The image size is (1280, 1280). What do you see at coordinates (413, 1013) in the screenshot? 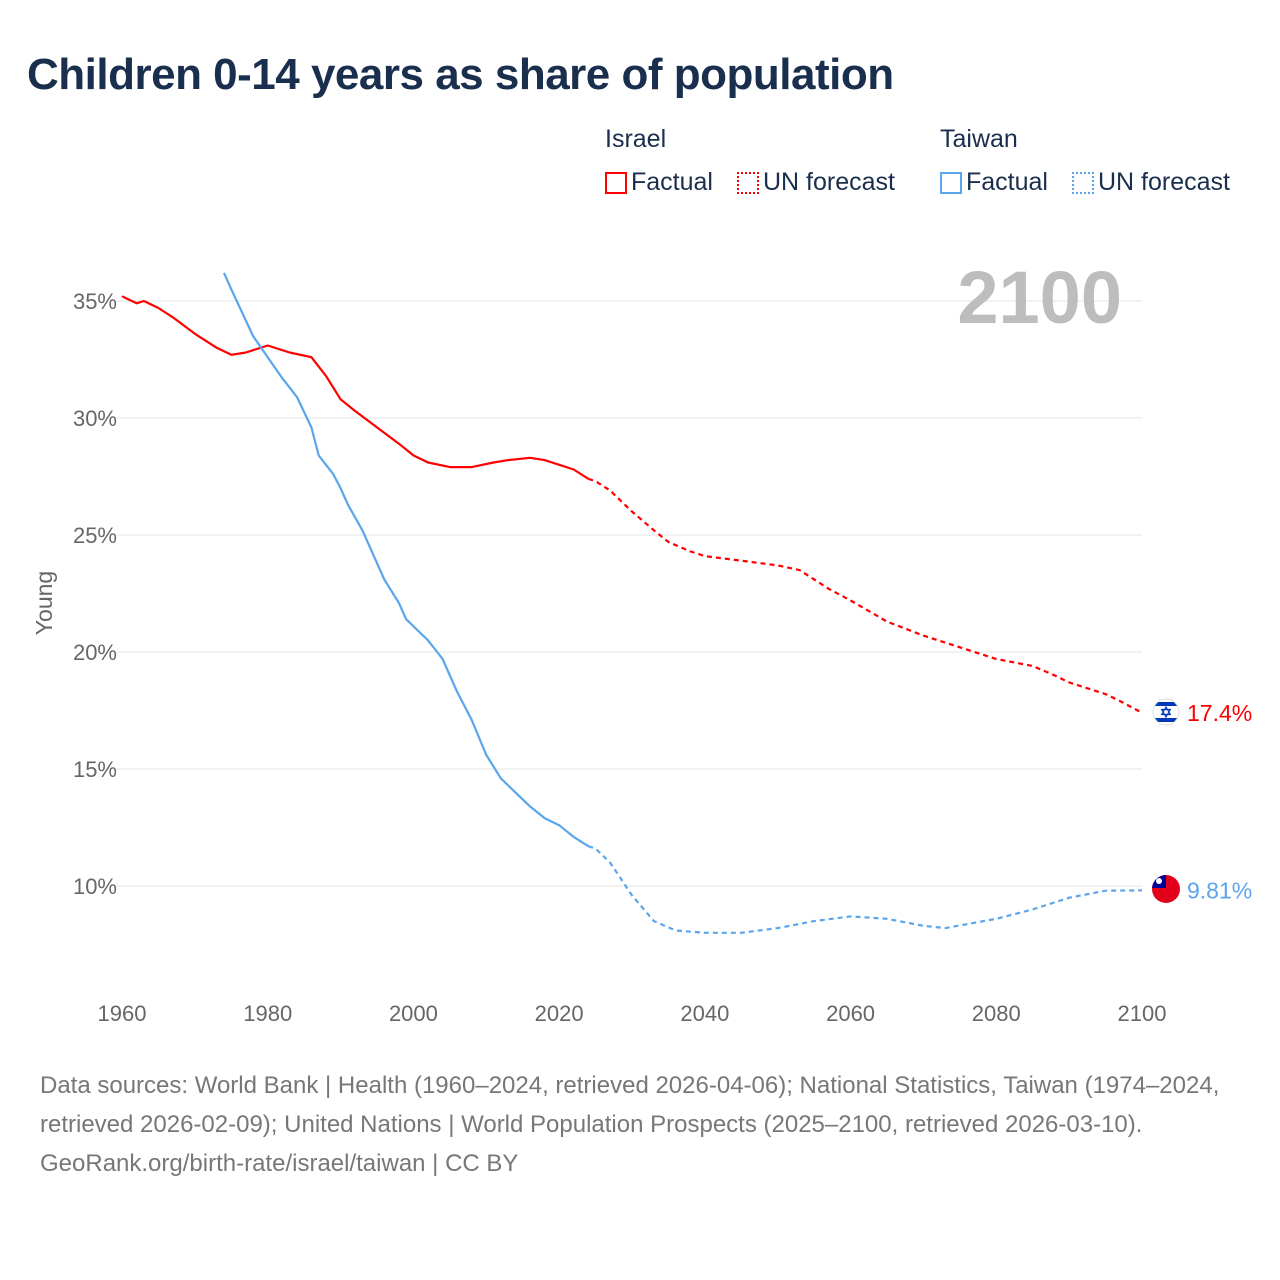
I see `x-tick-label: 2000` at bounding box center [413, 1013].